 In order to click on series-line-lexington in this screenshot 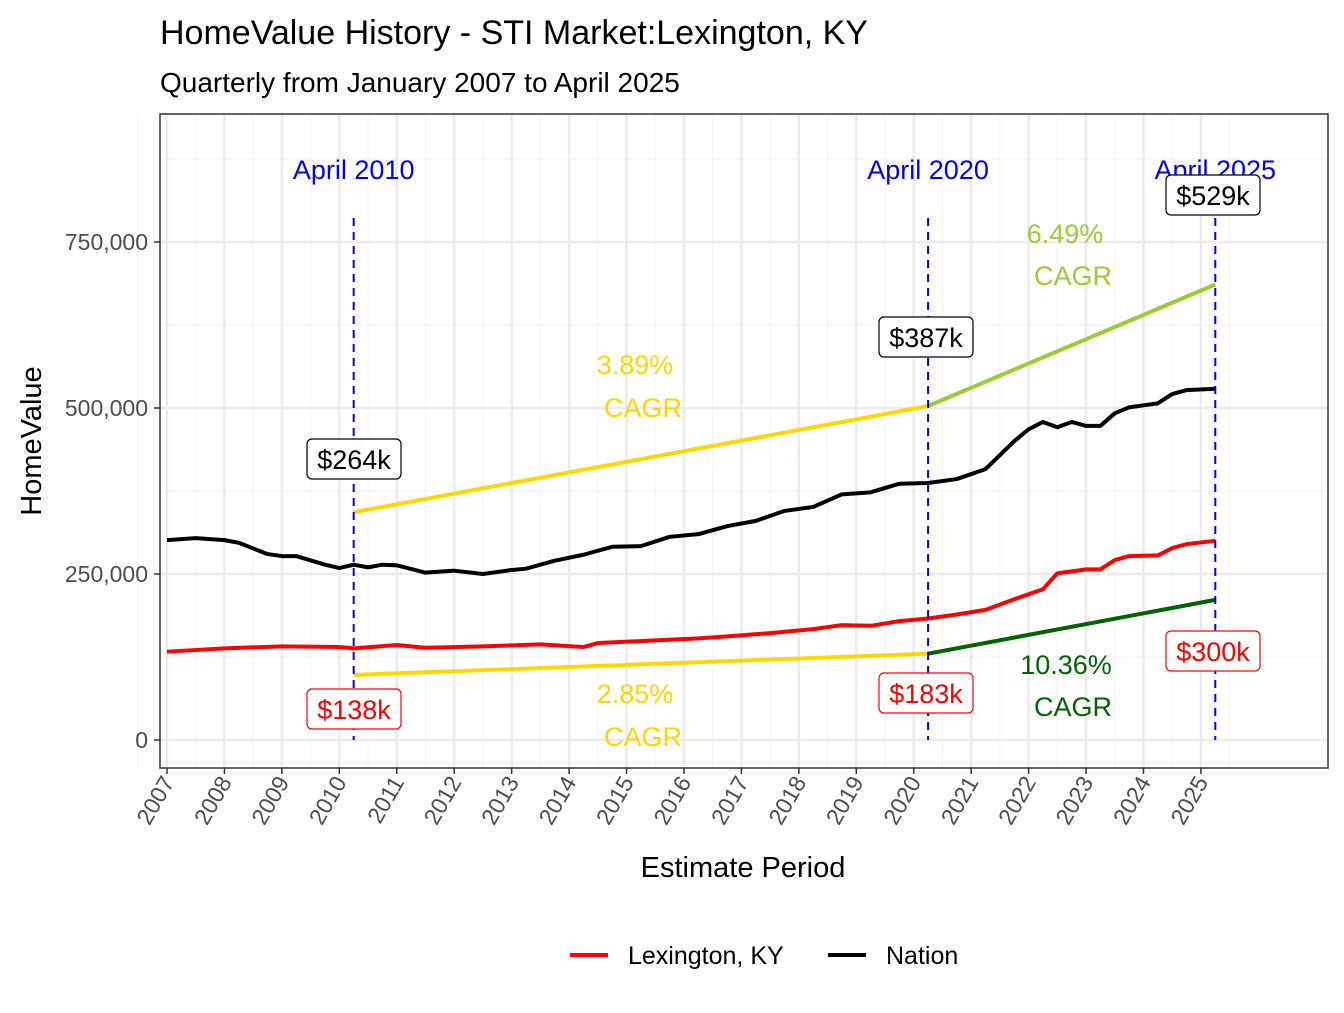, I will do `click(691, 596)`.